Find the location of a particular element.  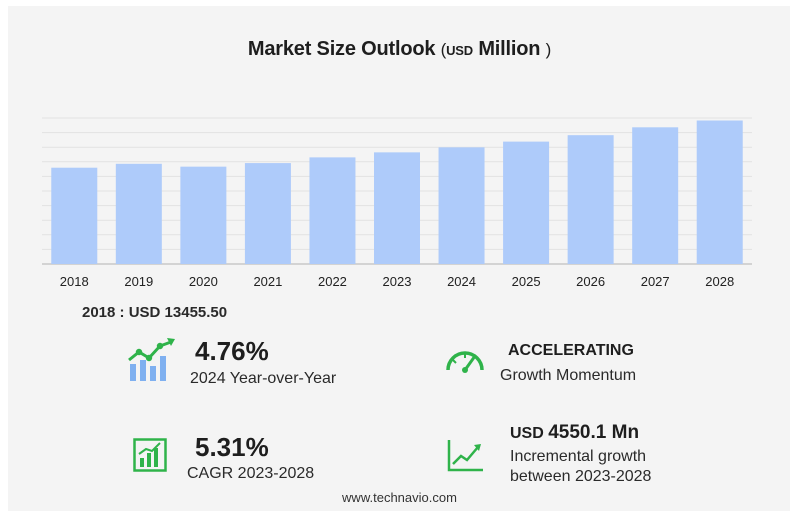

x-tick-label-2020: 2020 is located at coordinates (203, 281).